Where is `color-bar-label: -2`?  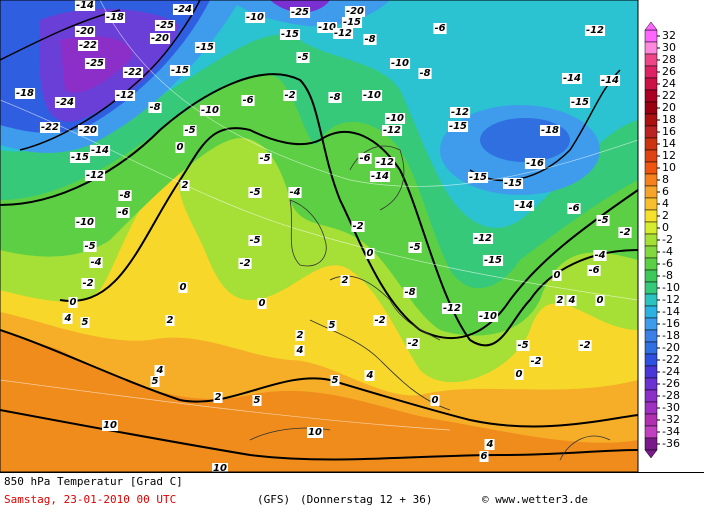 color-bar-label: -2 is located at coordinates (667, 239).